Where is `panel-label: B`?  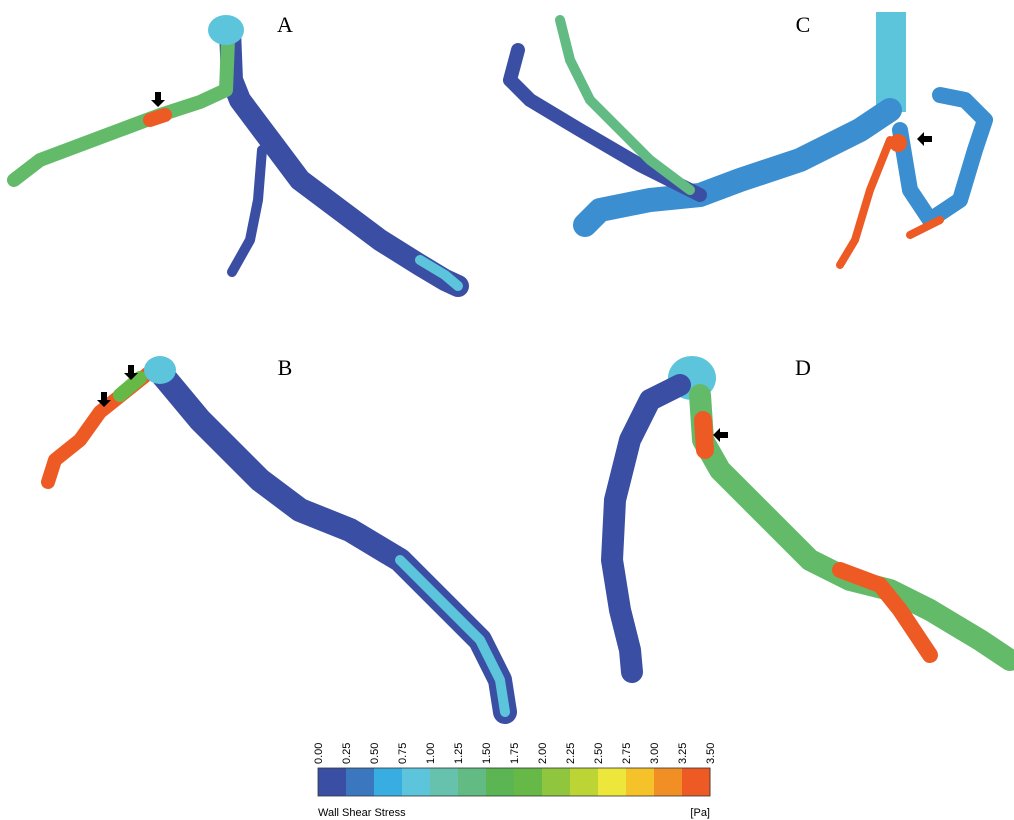
panel-label: B is located at coordinates (285, 367).